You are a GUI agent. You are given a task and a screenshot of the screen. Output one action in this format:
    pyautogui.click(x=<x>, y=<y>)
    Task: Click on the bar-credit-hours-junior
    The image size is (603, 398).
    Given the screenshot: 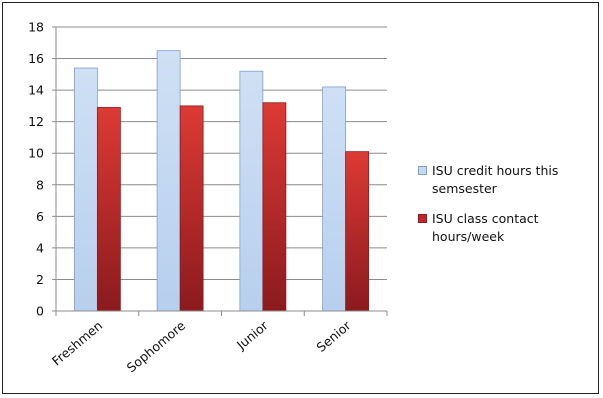 What is the action you would take?
    pyautogui.click(x=251, y=191)
    